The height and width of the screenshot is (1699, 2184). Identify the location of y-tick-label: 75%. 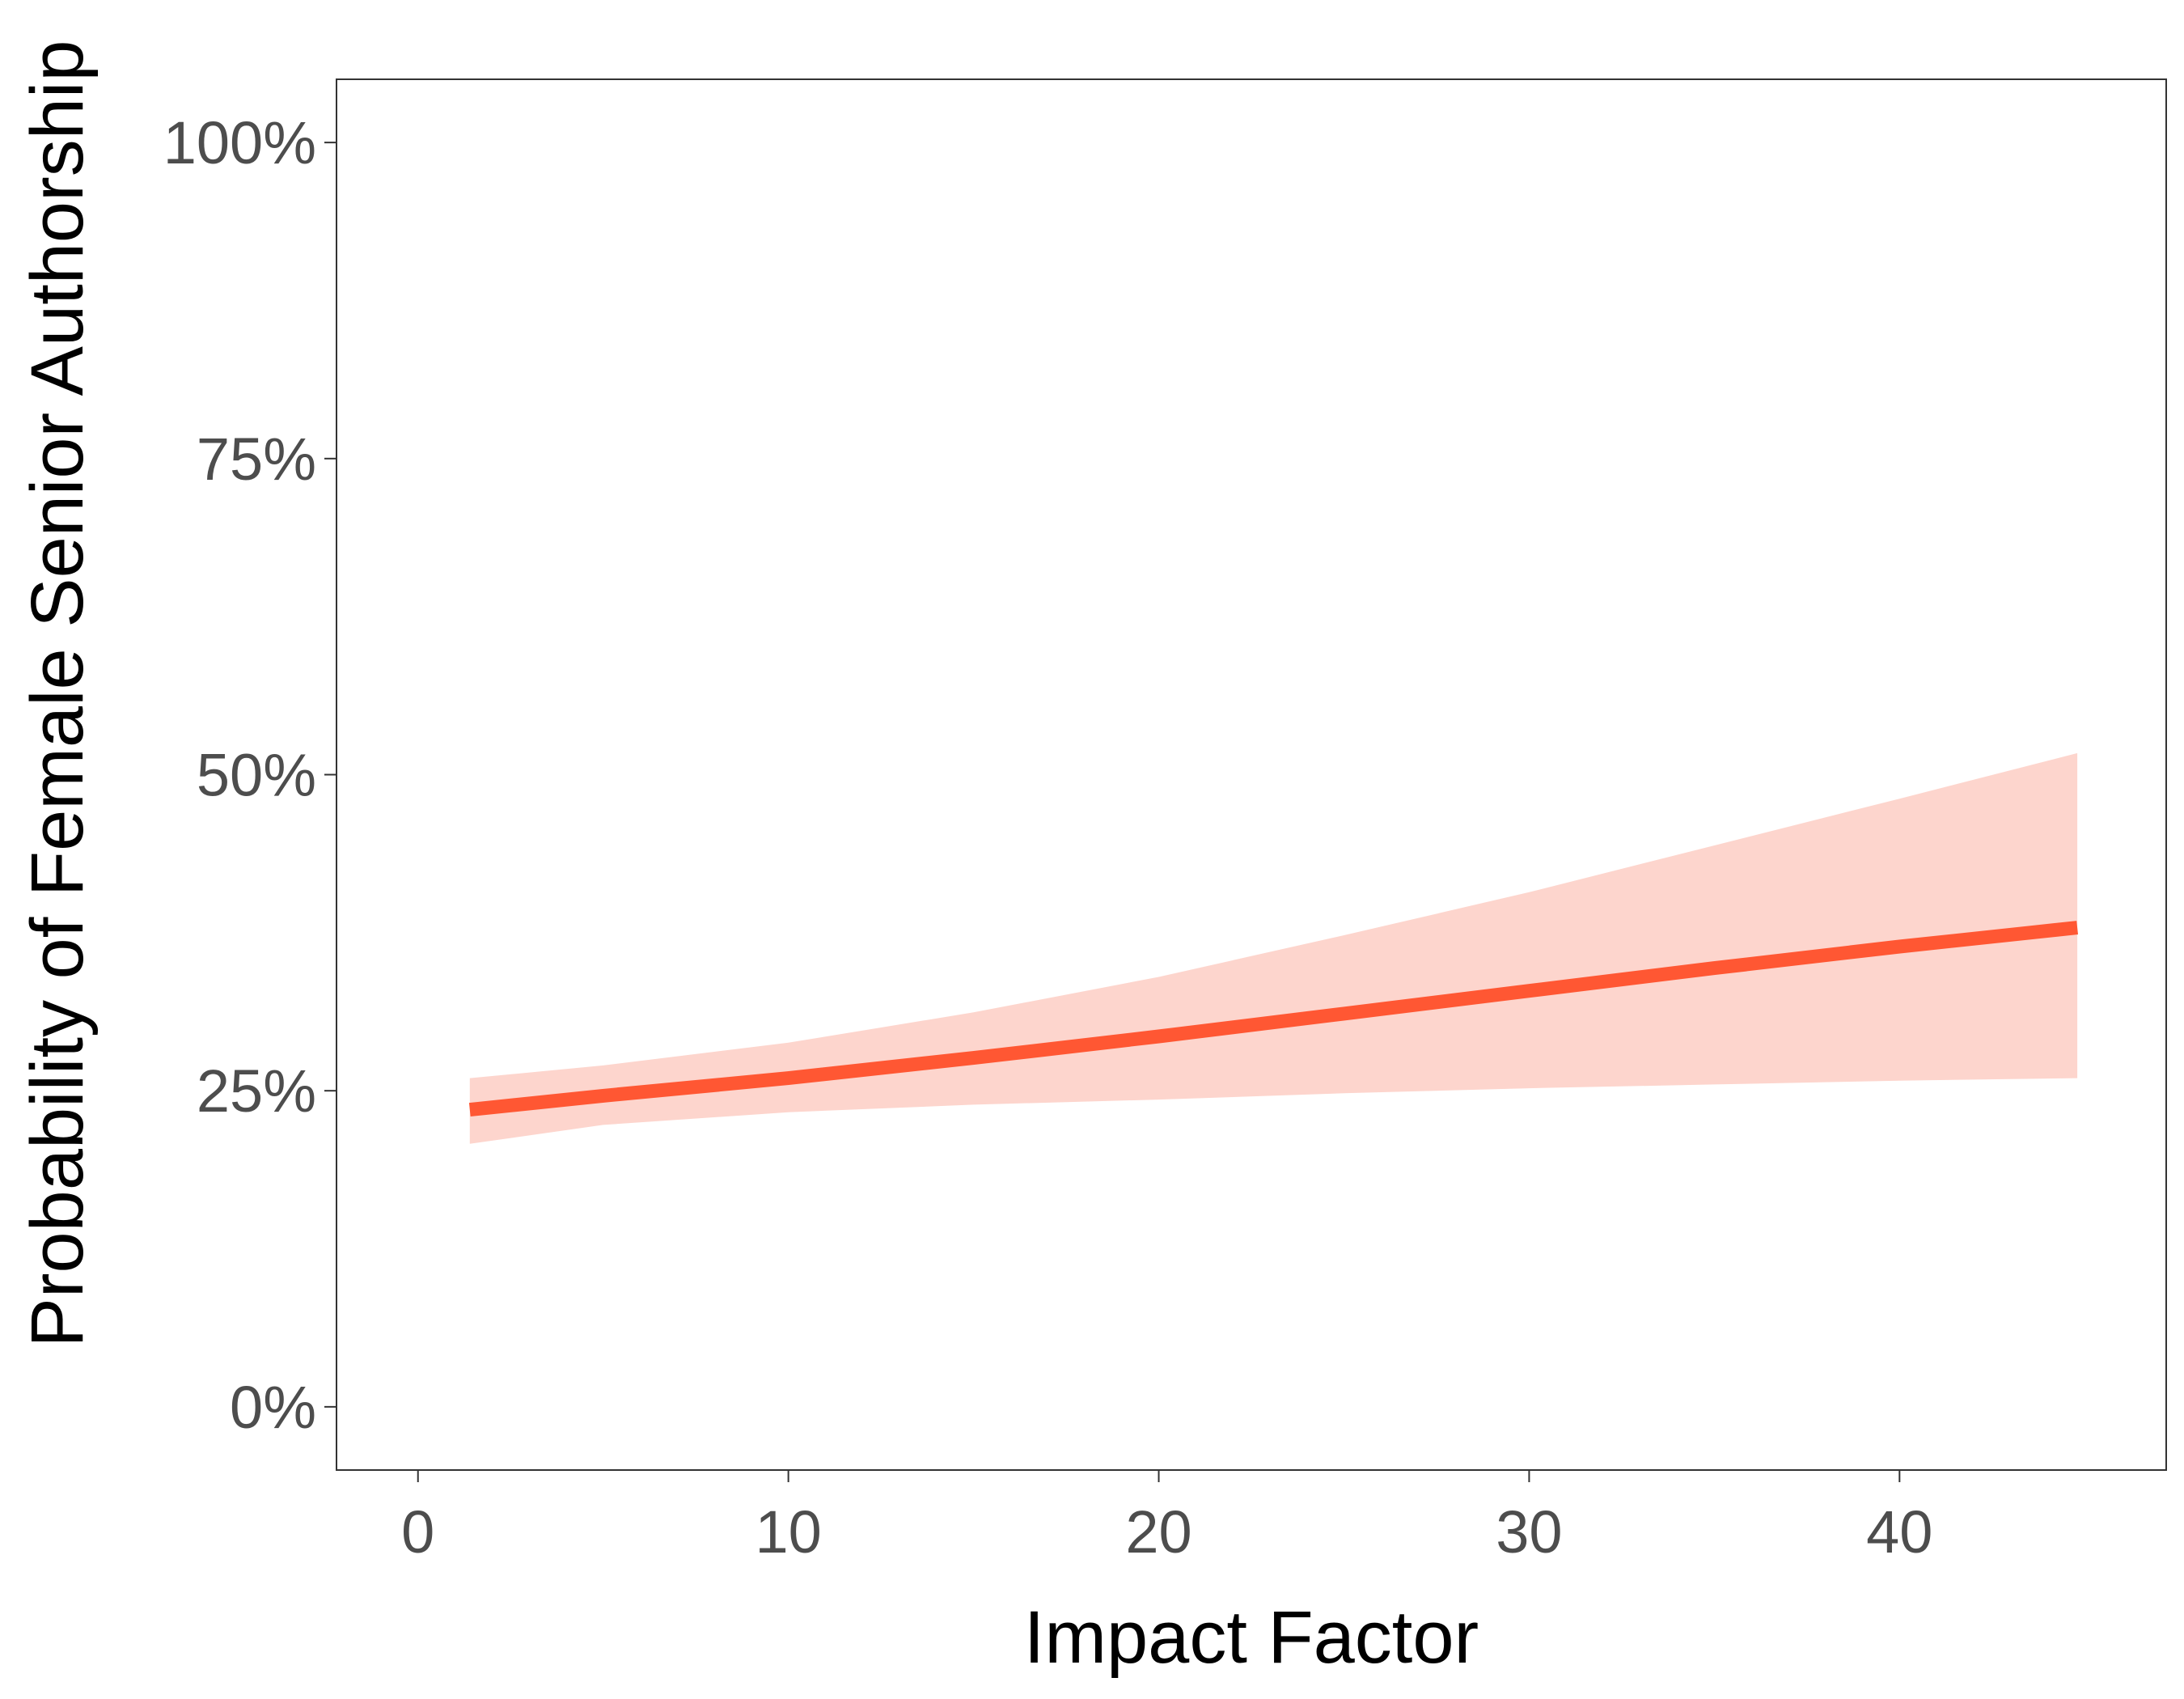
(256, 459).